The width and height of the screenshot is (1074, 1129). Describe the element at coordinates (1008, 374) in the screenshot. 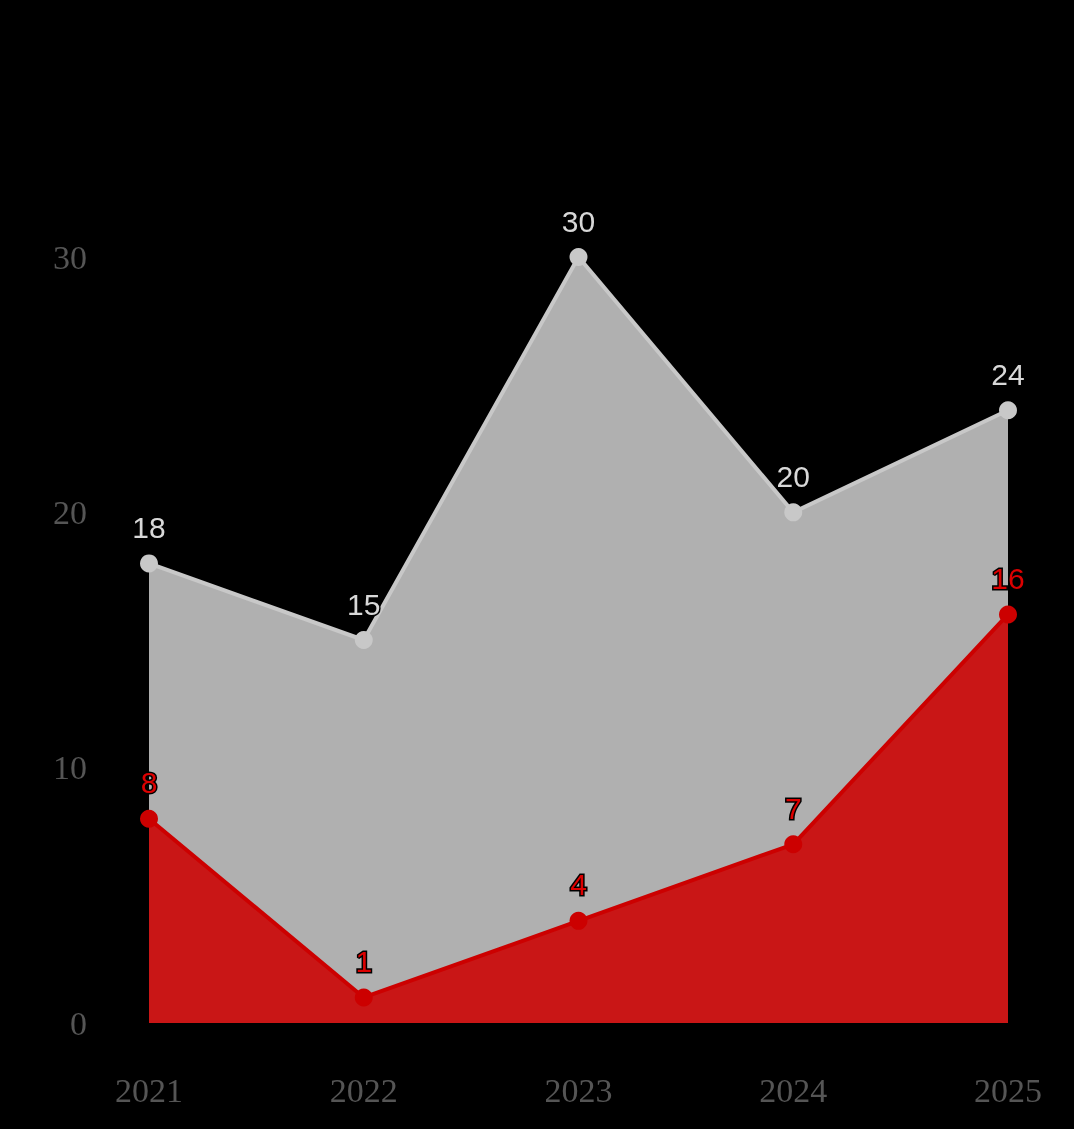

I see `data-label: 24` at that location.